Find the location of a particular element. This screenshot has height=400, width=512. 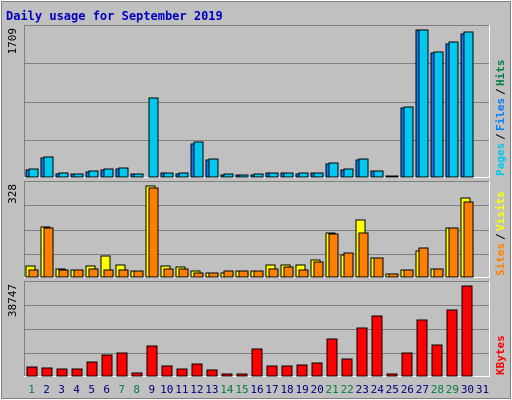

x-tick-label: 26 is located at coordinates (407, 389).